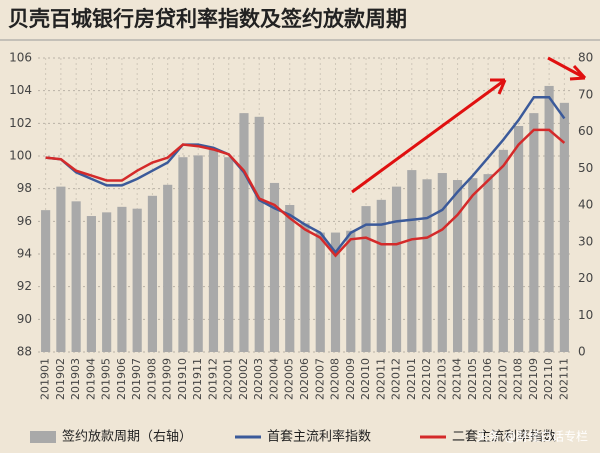 The height and width of the screenshot is (453, 600). I want to click on x-tick-label: 202108, so click(518, 379).